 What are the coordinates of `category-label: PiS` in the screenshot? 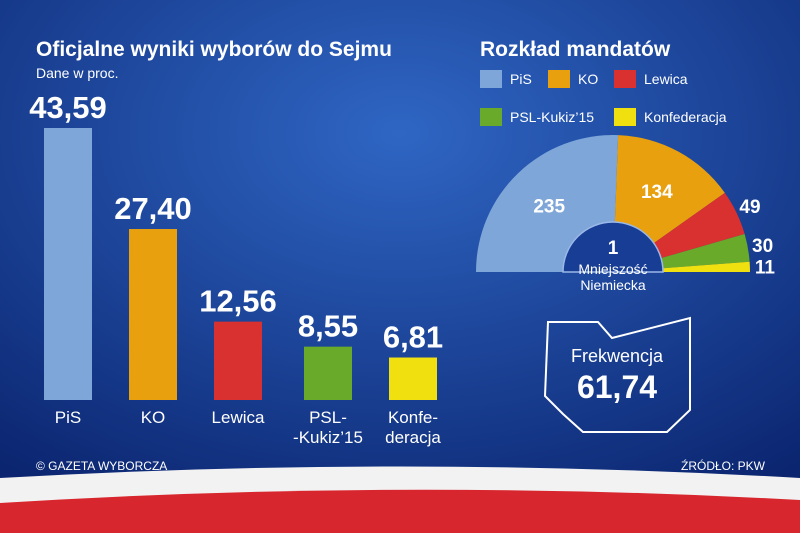 It's located at (68, 417).